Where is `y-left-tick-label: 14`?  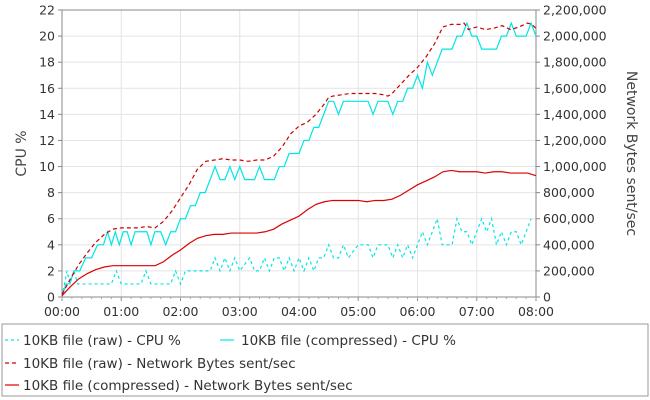 y-left-tick-label: 14 is located at coordinates (47, 114).